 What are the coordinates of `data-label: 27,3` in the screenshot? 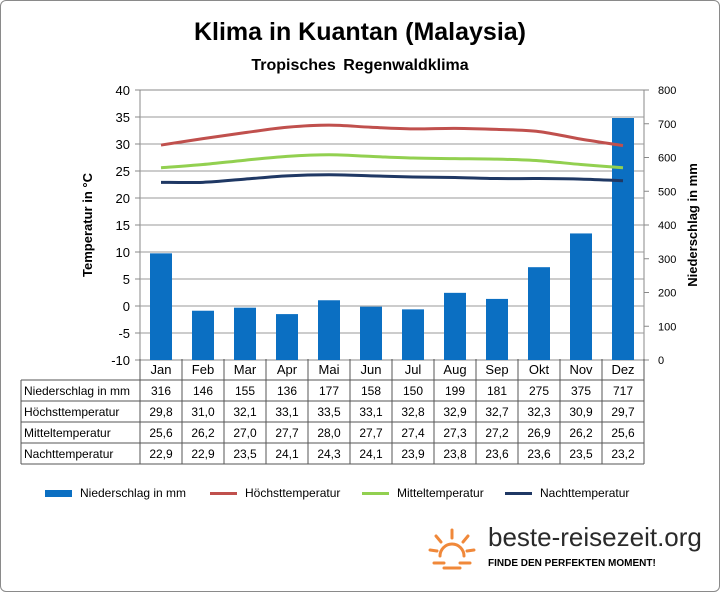 It's located at (455, 433).